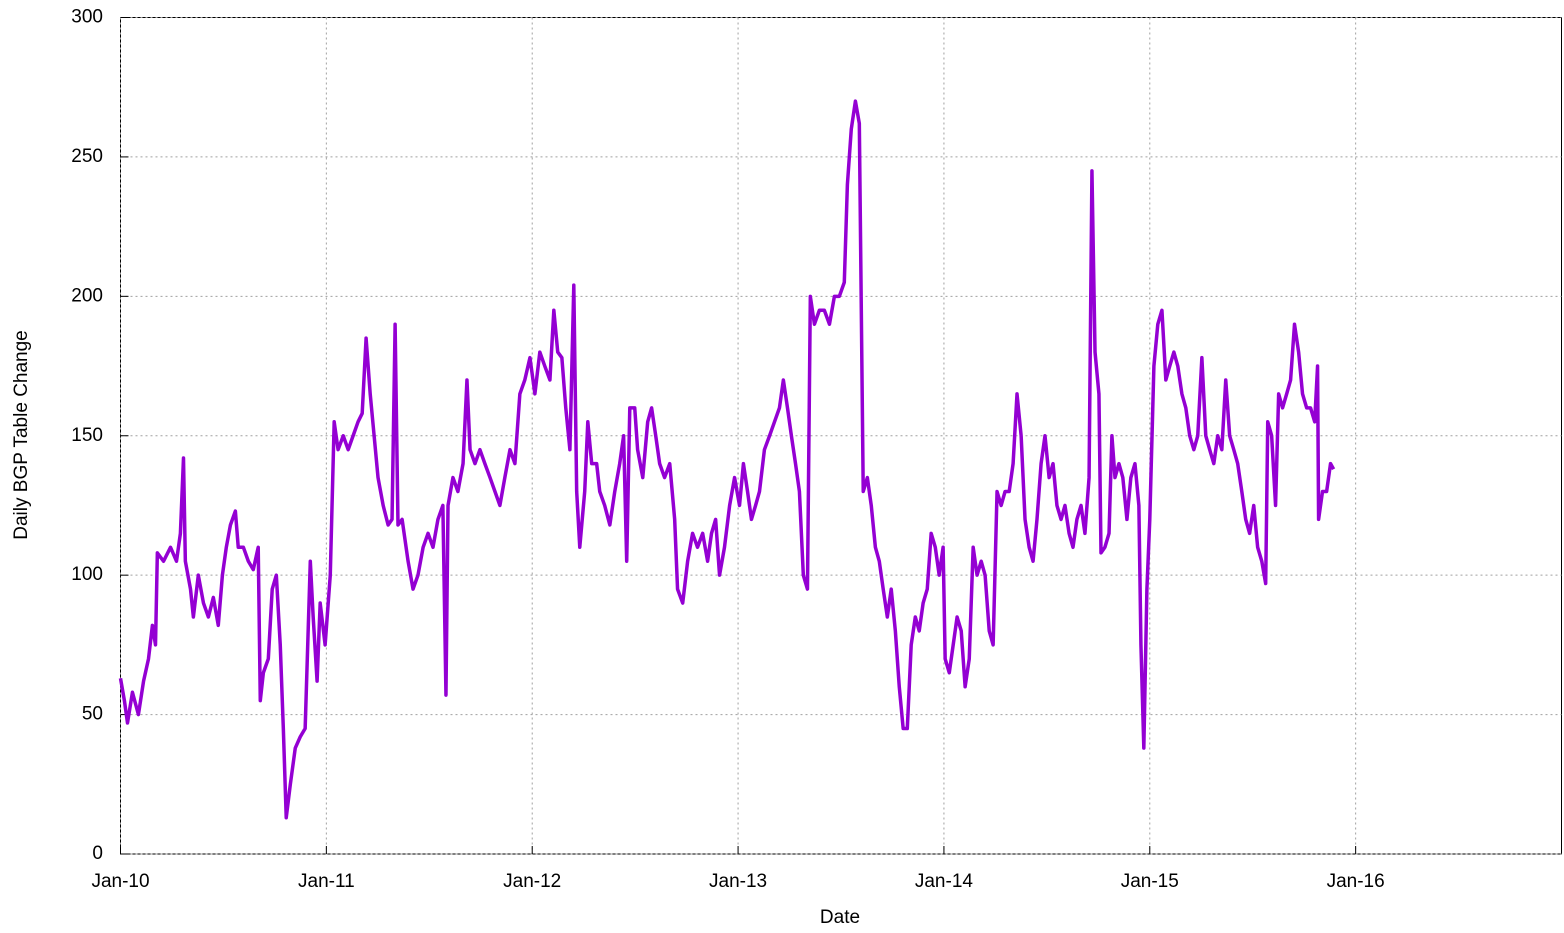  I want to click on y-tick-label: 50, so click(92, 714).